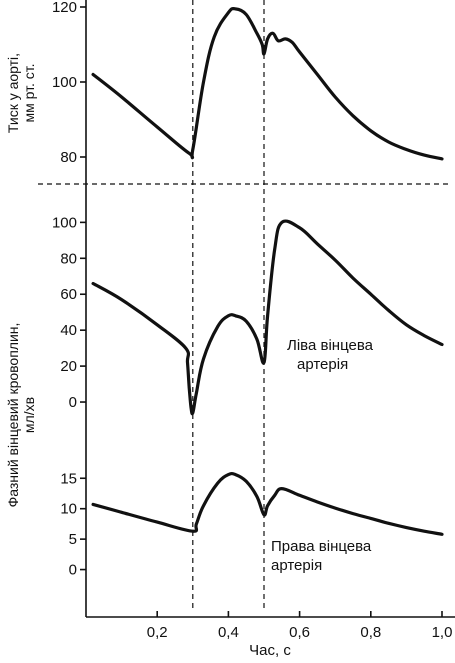 The height and width of the screenshot is (663, 455). I want to click on y-tick-label: 10, so click(68, 509).